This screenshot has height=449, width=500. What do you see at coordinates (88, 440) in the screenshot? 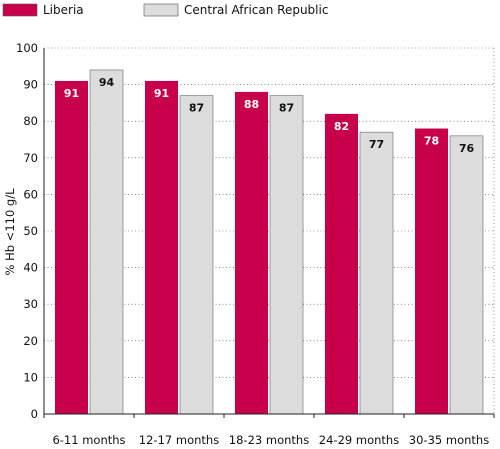
I see `x-category-label-0: 6-11 months` at bounding box center [88, 440].